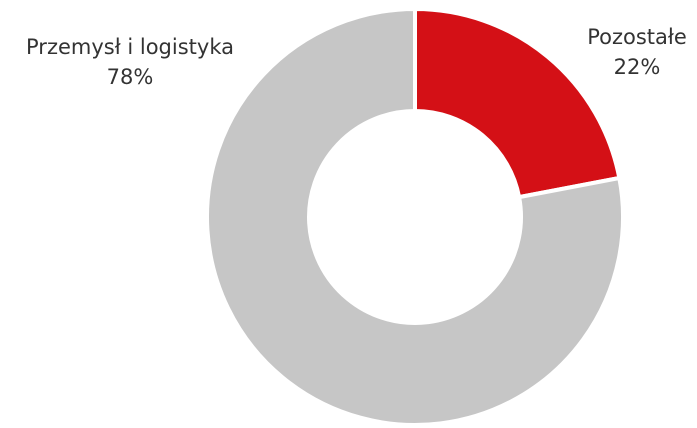 The image size is (697, 428). Describe the element at coordinates (130, 47) in the screenshot. I see `slice-label: Przemysł i logistyka` at that location.